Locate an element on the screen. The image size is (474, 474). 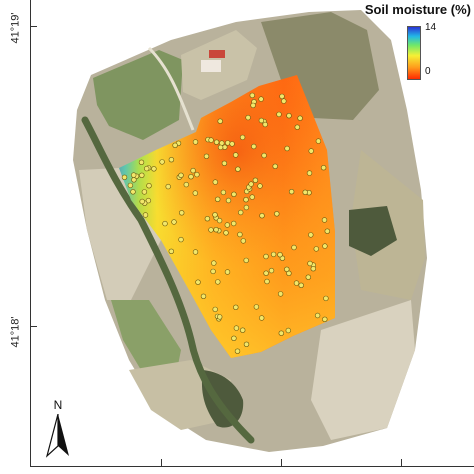
farm-building is located at coordinates (211, 66).